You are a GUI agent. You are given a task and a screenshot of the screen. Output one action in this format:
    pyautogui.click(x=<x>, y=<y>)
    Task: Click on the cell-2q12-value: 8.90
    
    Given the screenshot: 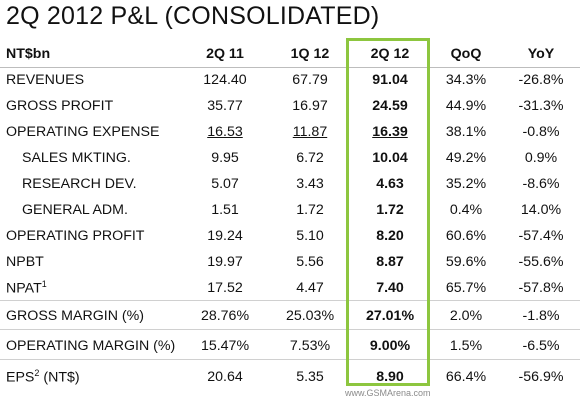 What is the action you would take?
    pyautogui.click(x=390, y=376)
    